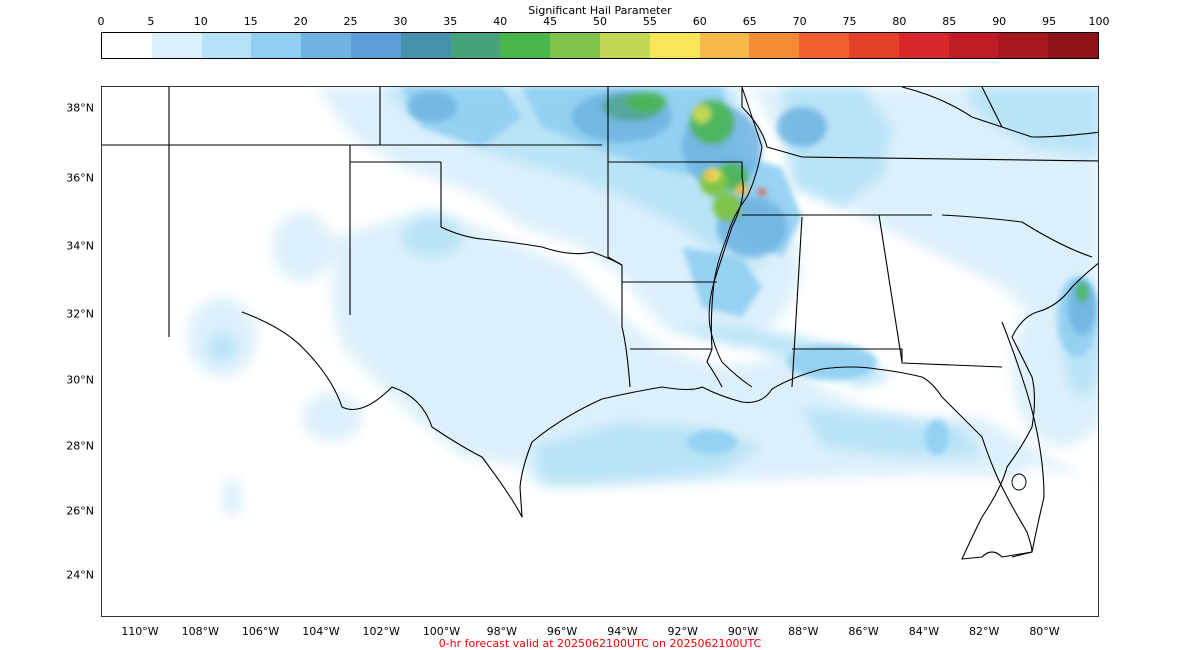 This screenshot has width=1200, height=650. What do you see at coordinates (562, 631) in the screenshot?
I see `longitude-label: 96°W` at bounding box center [562, 631].